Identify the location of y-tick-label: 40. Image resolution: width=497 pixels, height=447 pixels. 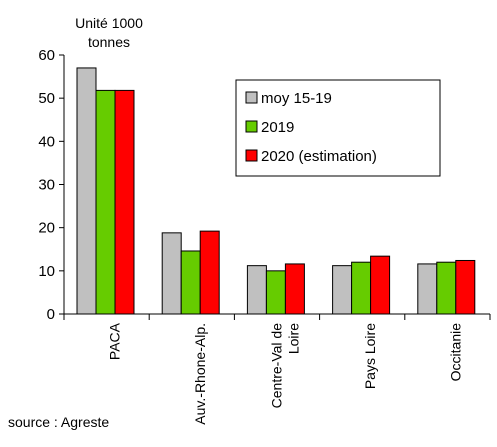
(46, 141).